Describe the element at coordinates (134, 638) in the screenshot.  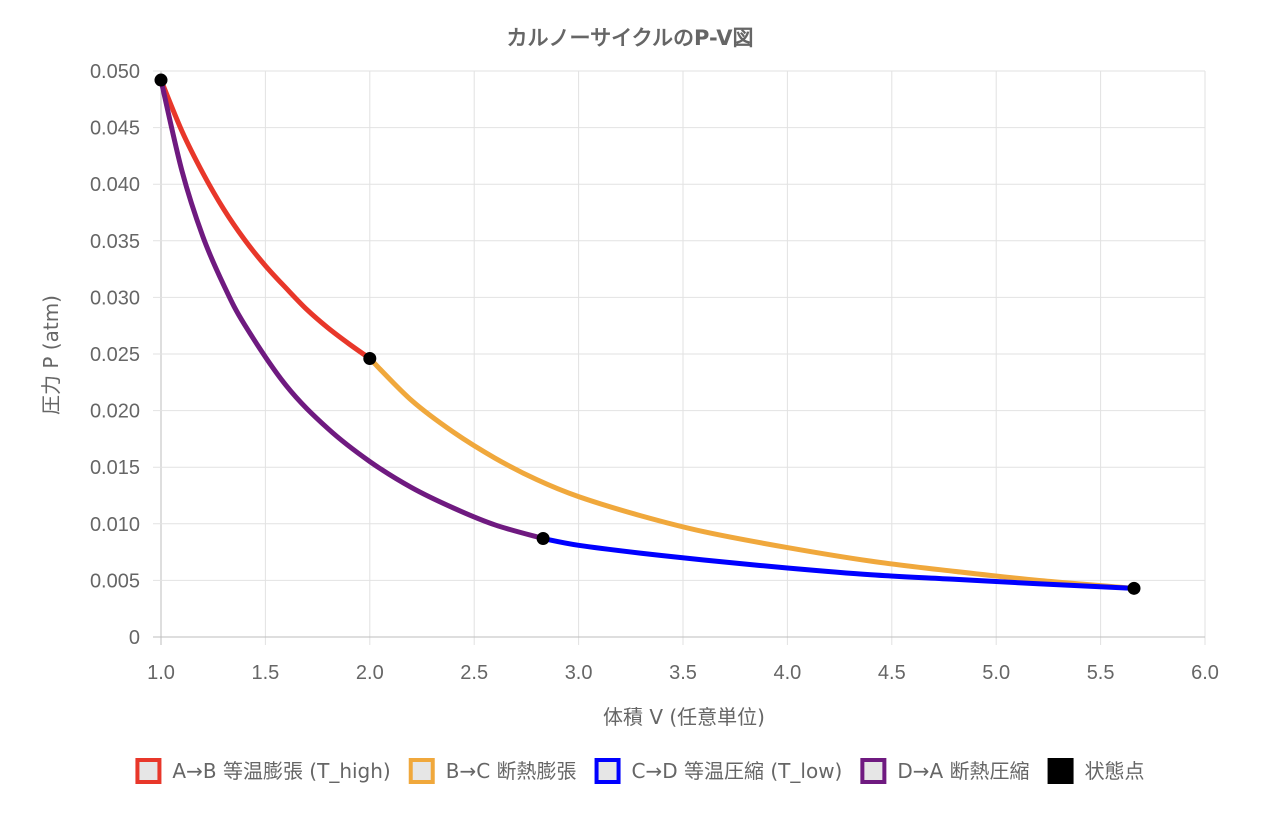
I see `y-tick-label: 0` at that location.